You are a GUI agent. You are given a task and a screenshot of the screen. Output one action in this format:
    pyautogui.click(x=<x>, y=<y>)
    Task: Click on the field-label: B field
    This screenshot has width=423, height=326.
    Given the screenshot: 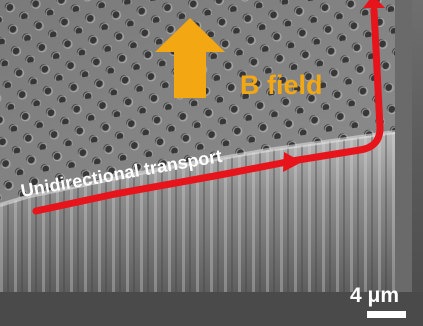 What is the action you would take?
    pyautogui.click(x=281, y=85)
    